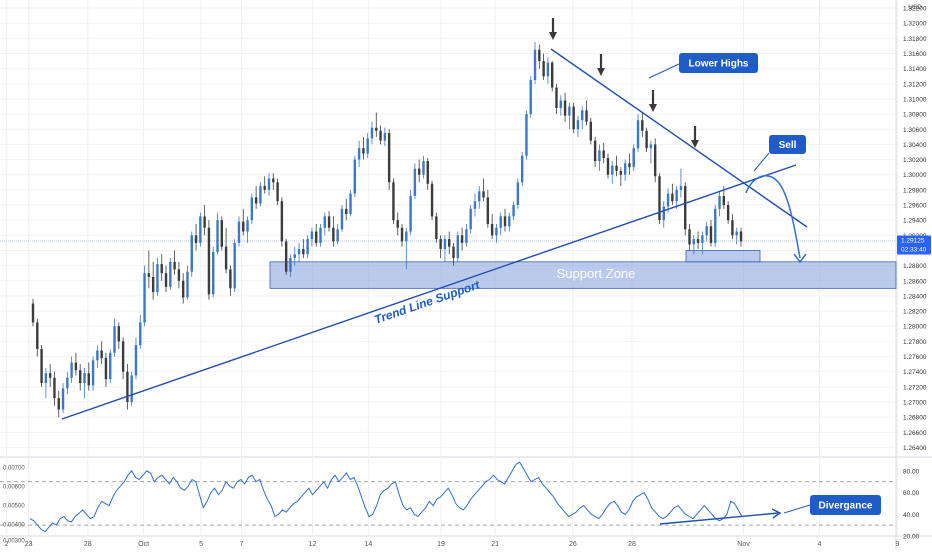  I want to click on x-tick-label: 7, so click(242, 544).